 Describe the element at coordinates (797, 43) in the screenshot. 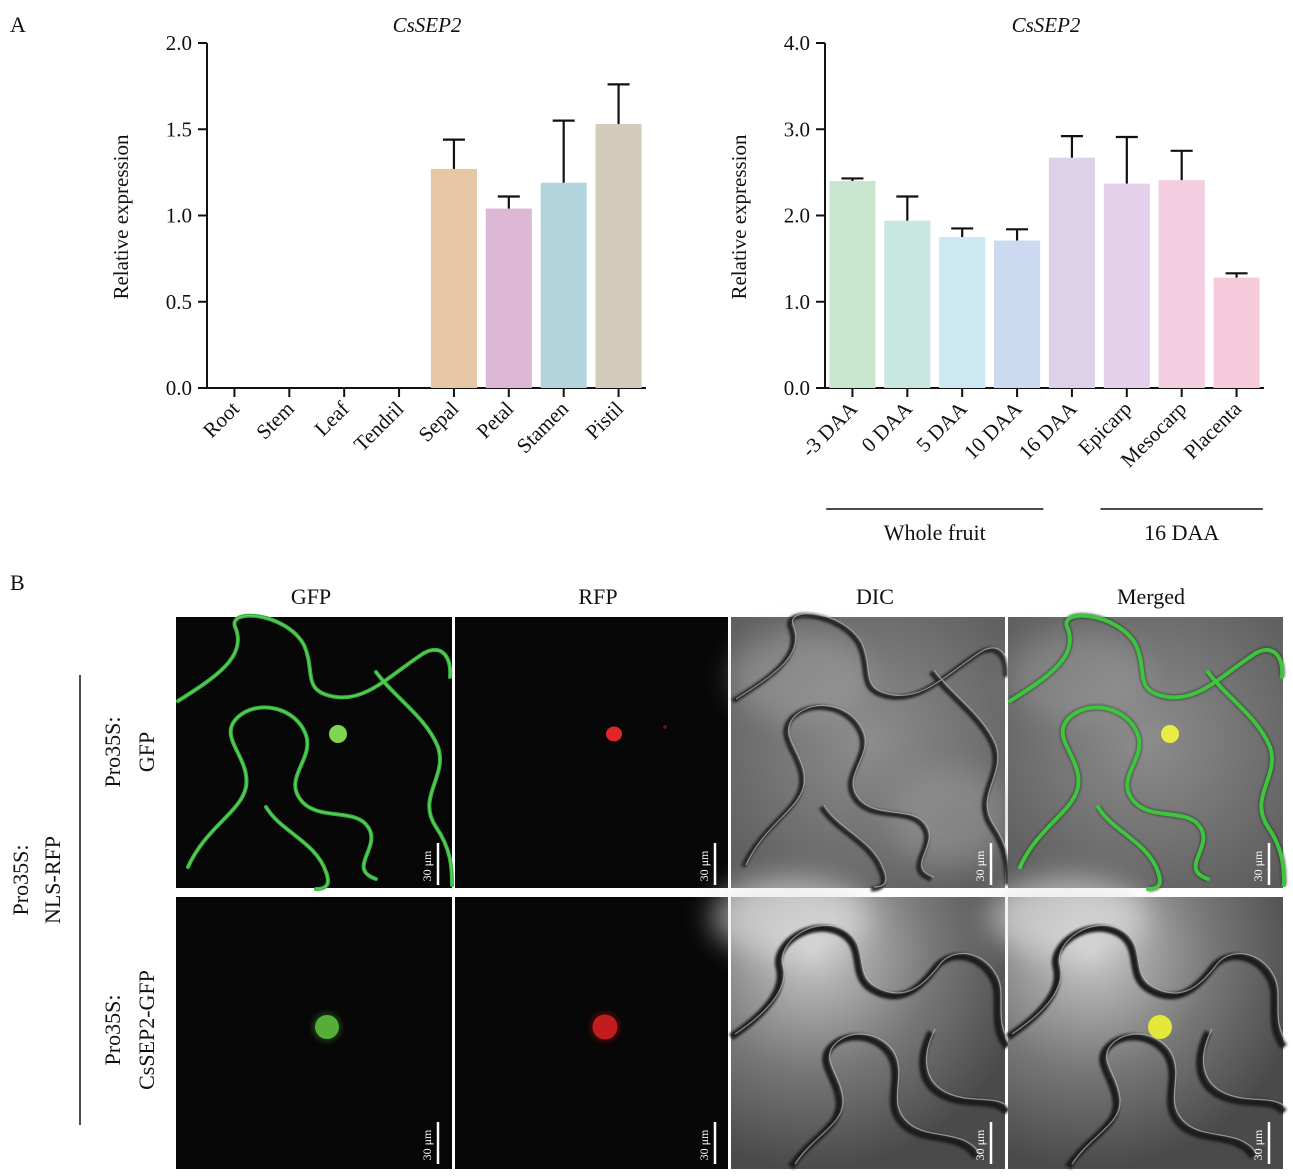

I see `chart2-y-tick-label: 4.0` at that location.